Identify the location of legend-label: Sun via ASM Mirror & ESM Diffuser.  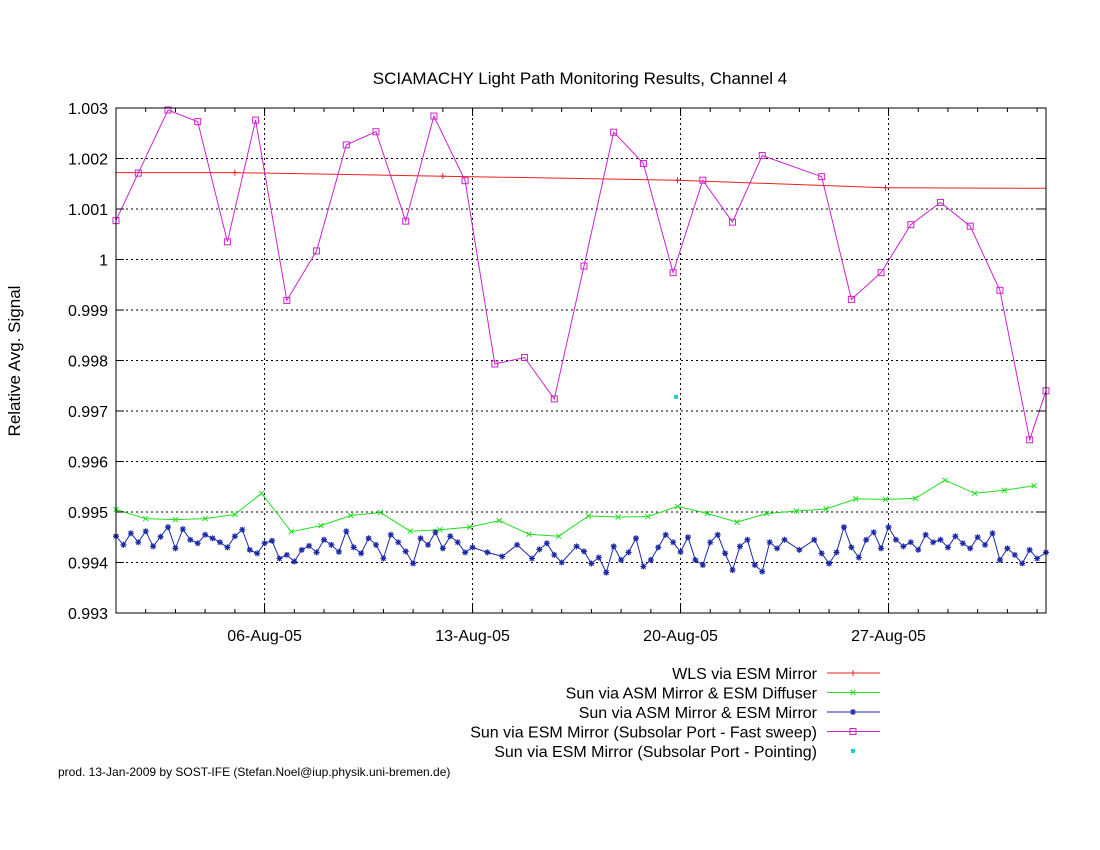
(692, 694).